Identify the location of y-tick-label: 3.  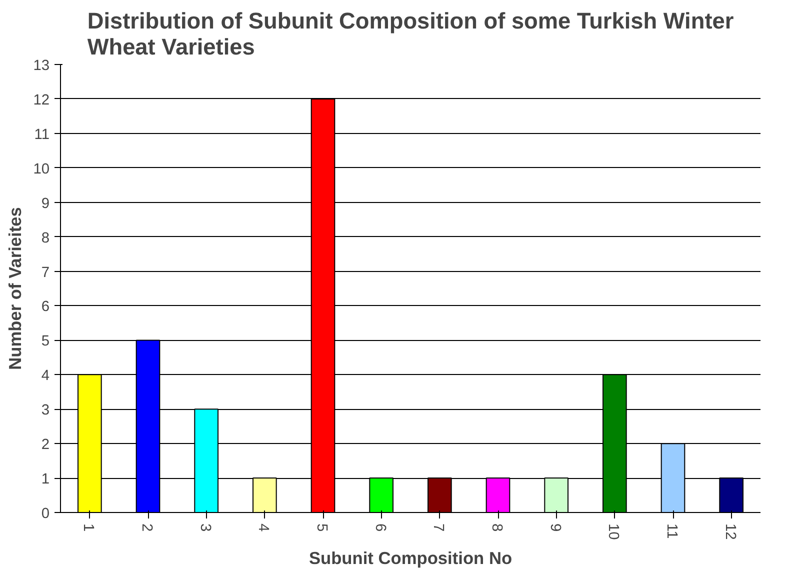
(45, 410).